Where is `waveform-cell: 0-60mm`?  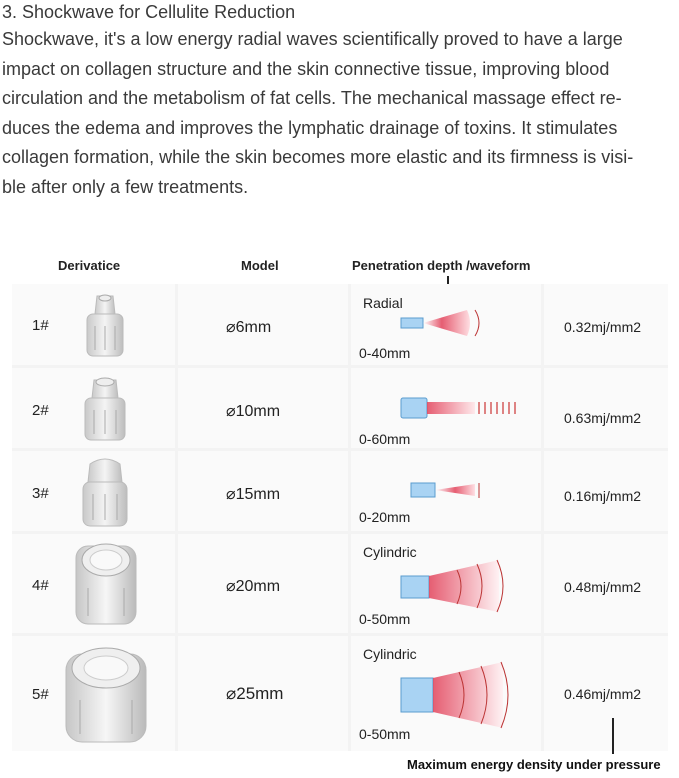 waveform-cell: 0-60mm is located at coordinates (446, 408).